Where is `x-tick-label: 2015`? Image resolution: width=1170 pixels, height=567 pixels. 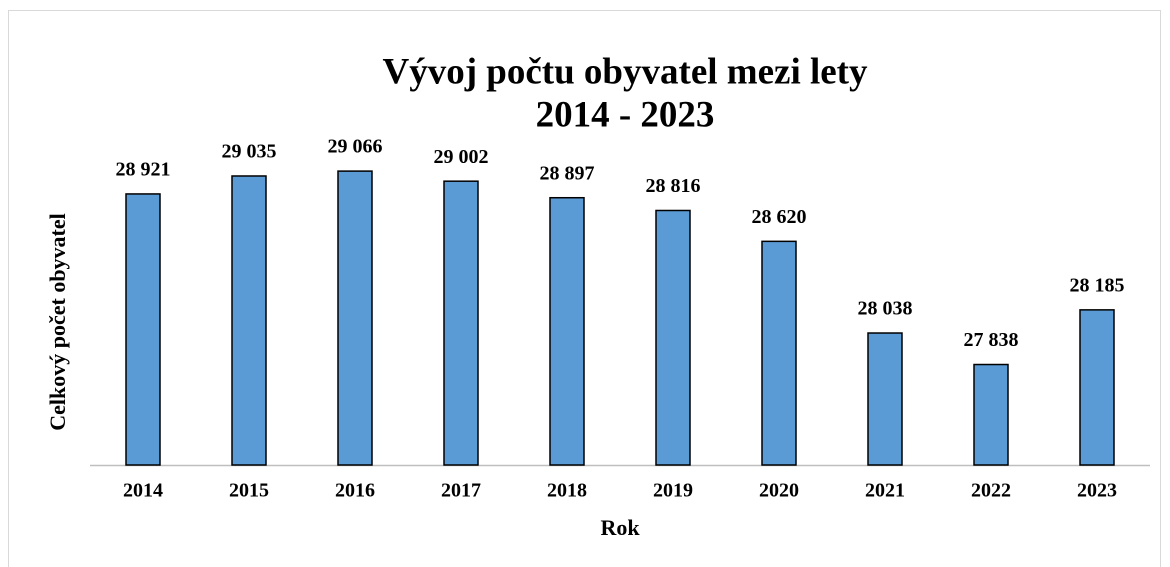 x-tick-label: 2015 is located at coordinates (249, 491).